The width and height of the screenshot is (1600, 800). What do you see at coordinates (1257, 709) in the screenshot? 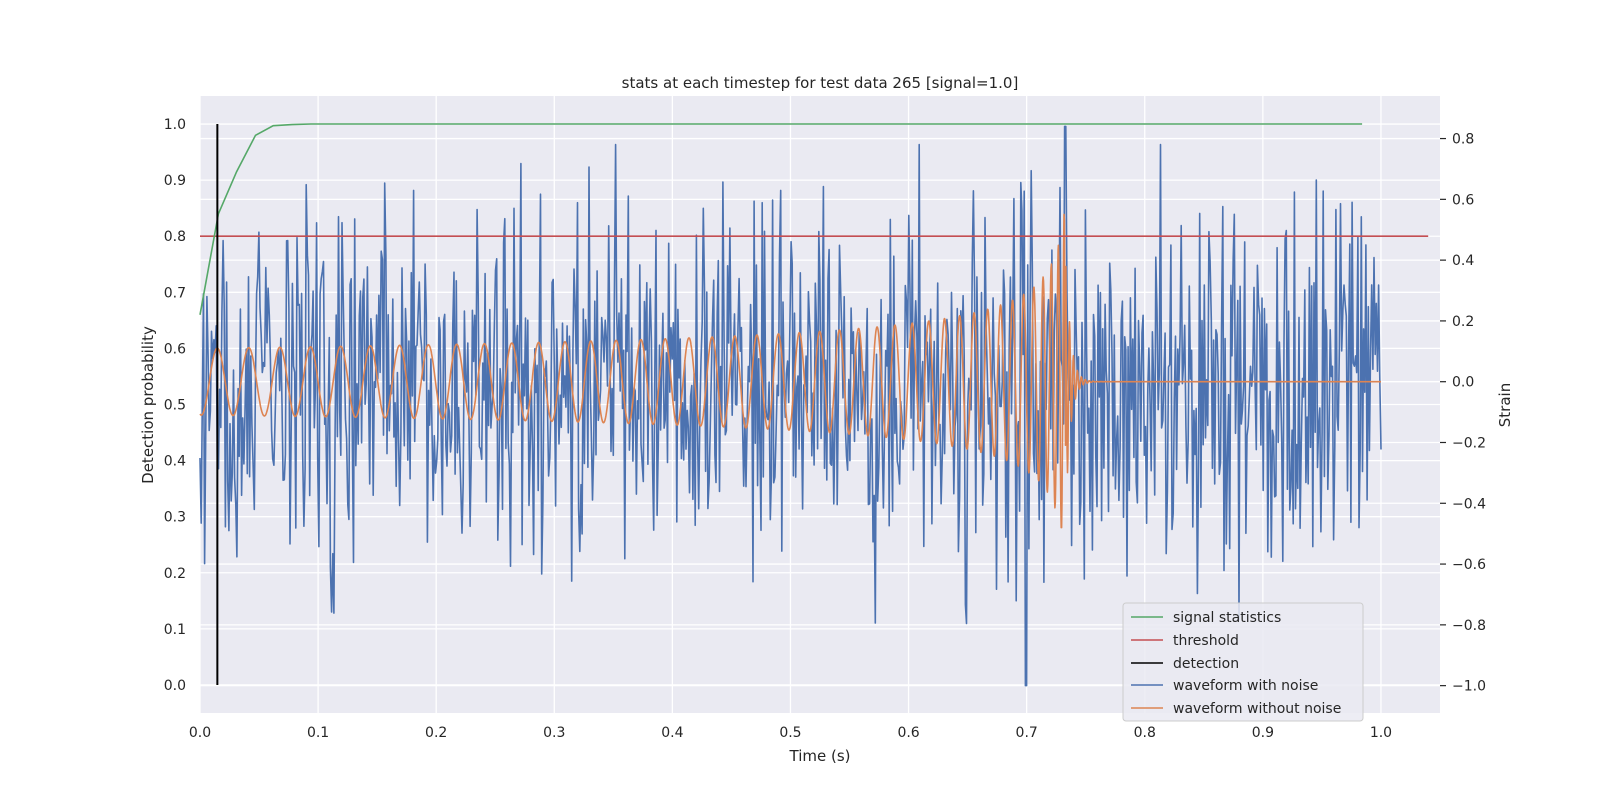
I see `legend-label: waveform without noise` at bounding box center [1257, 709].